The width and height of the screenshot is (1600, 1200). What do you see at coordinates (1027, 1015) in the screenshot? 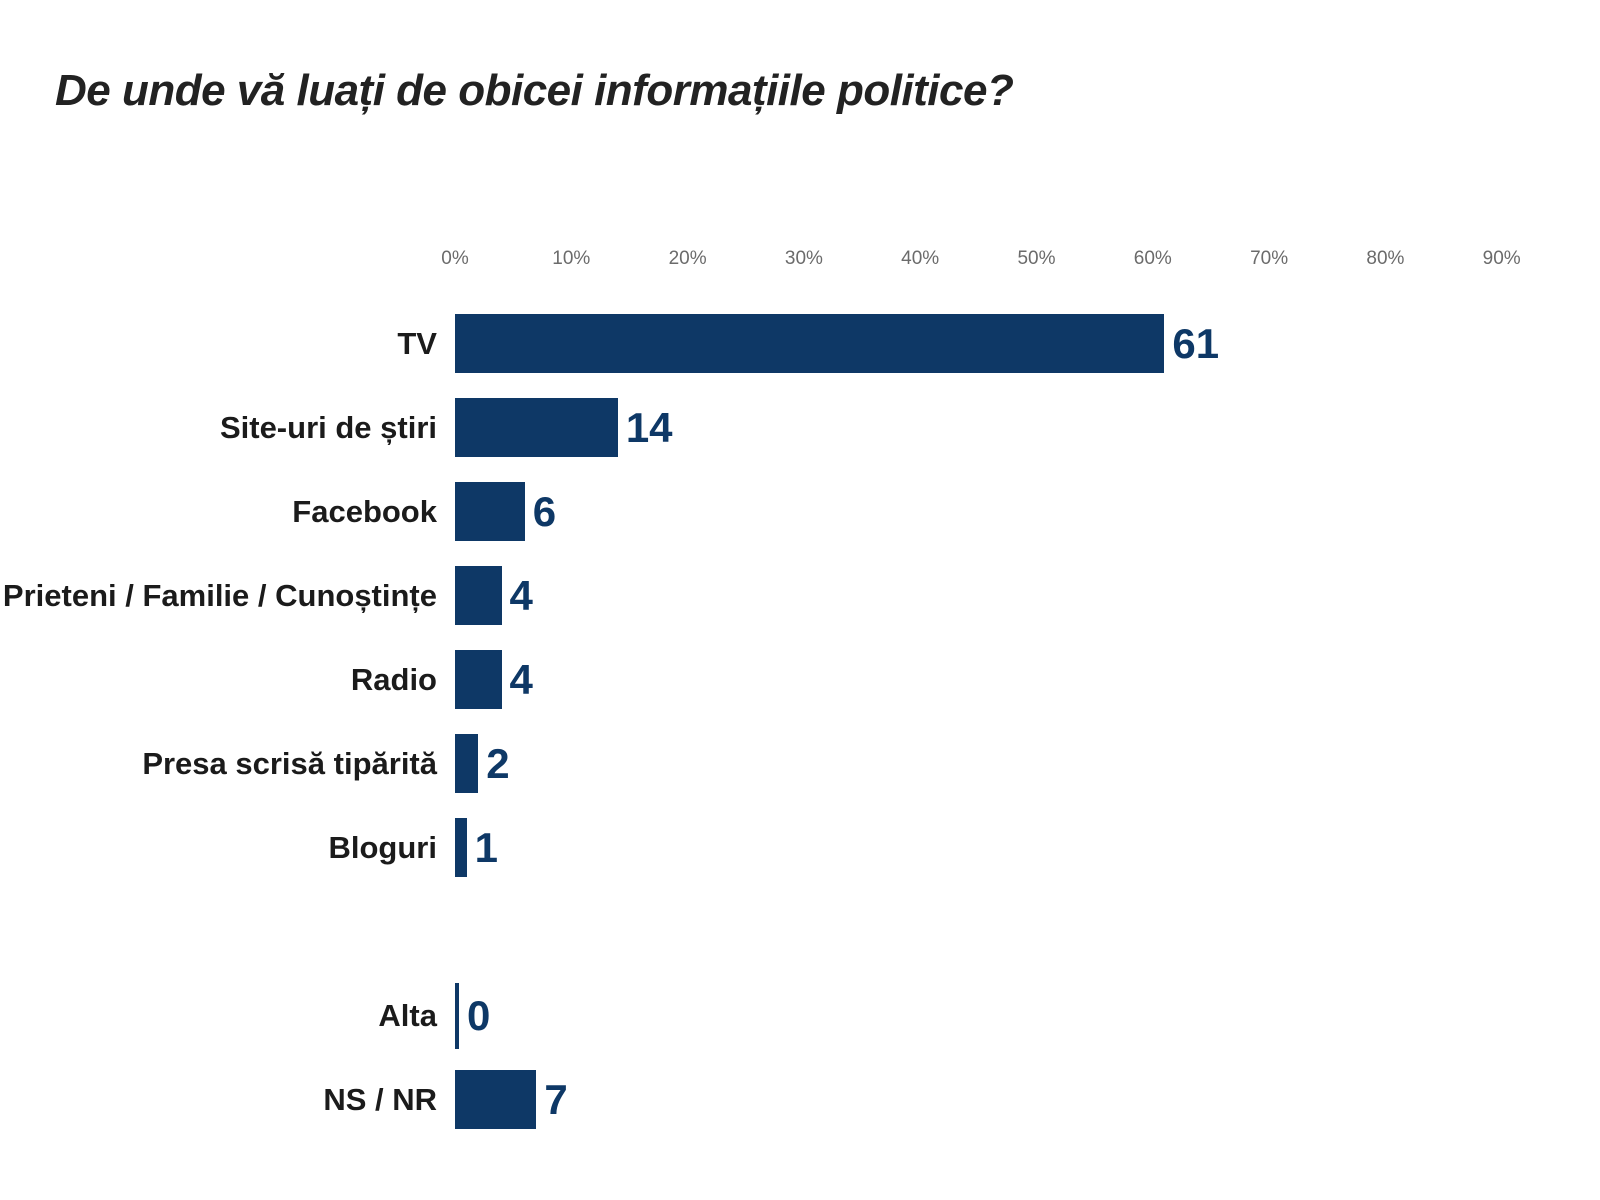
I see `plot-area: 0` at bounding box center [1027, 1015].